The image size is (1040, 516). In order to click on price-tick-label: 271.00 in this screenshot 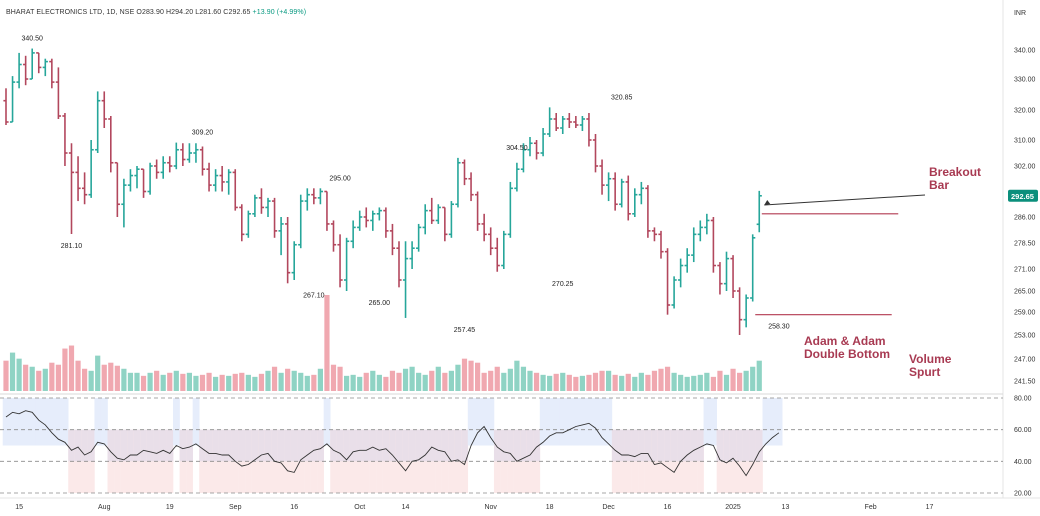, I will do `click(1025, 270)`.